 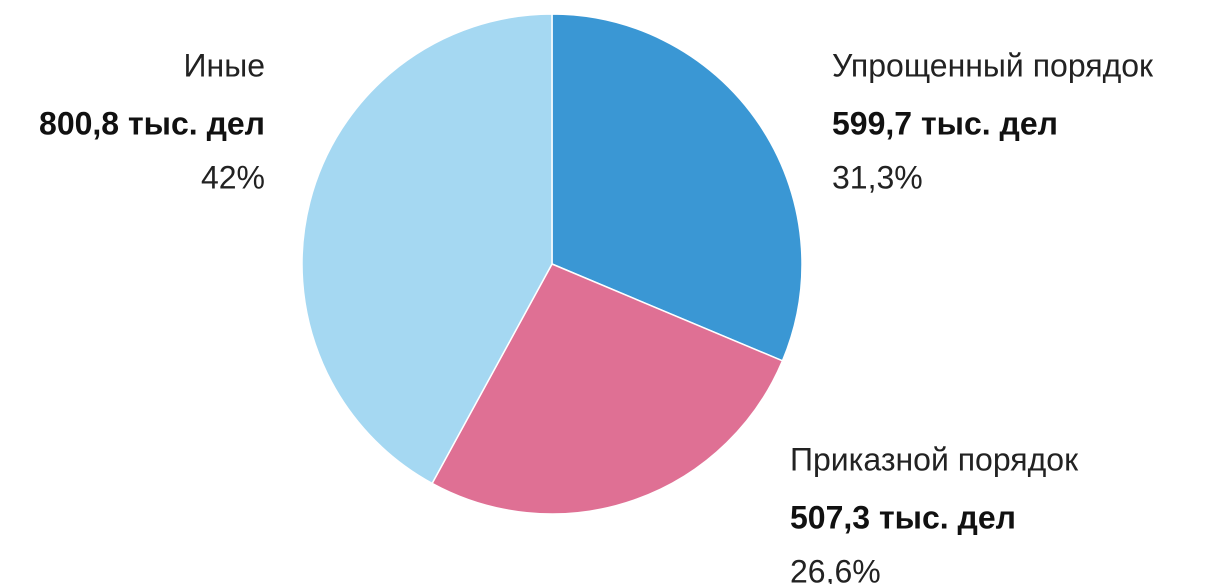 I want to click on percent-label: 42%, so click(x=233, y=177).